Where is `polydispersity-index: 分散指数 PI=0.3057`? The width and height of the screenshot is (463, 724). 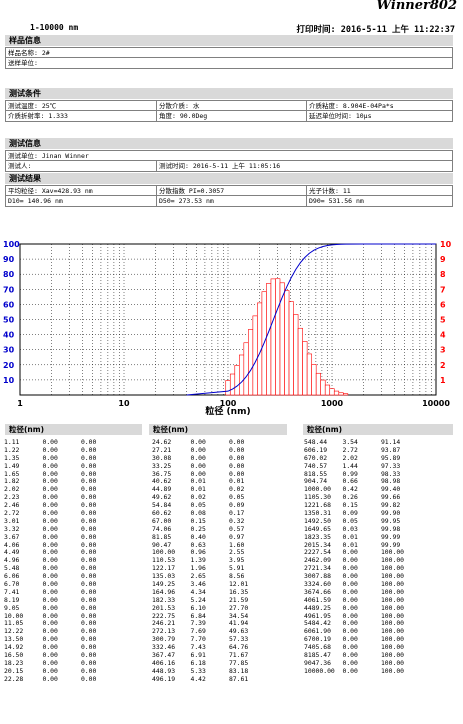
polydispersity-index: 分散指数 PI=0.3057 is located at coordinates (231, 191).